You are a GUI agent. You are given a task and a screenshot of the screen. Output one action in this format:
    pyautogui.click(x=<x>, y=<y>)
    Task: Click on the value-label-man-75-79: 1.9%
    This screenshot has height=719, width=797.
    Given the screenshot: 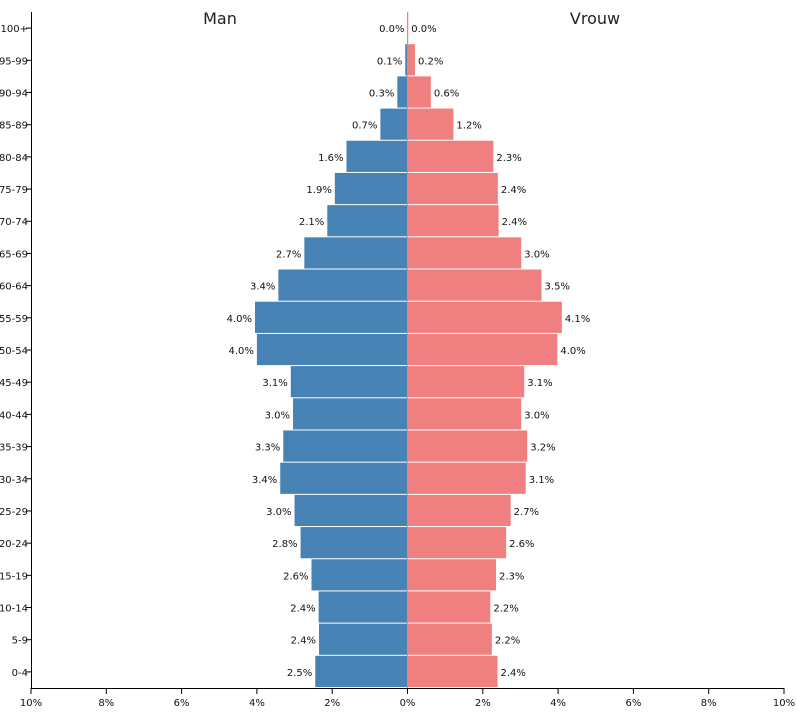 What is the action you would take?
    pyautogui.click(x=318, y=190)
    